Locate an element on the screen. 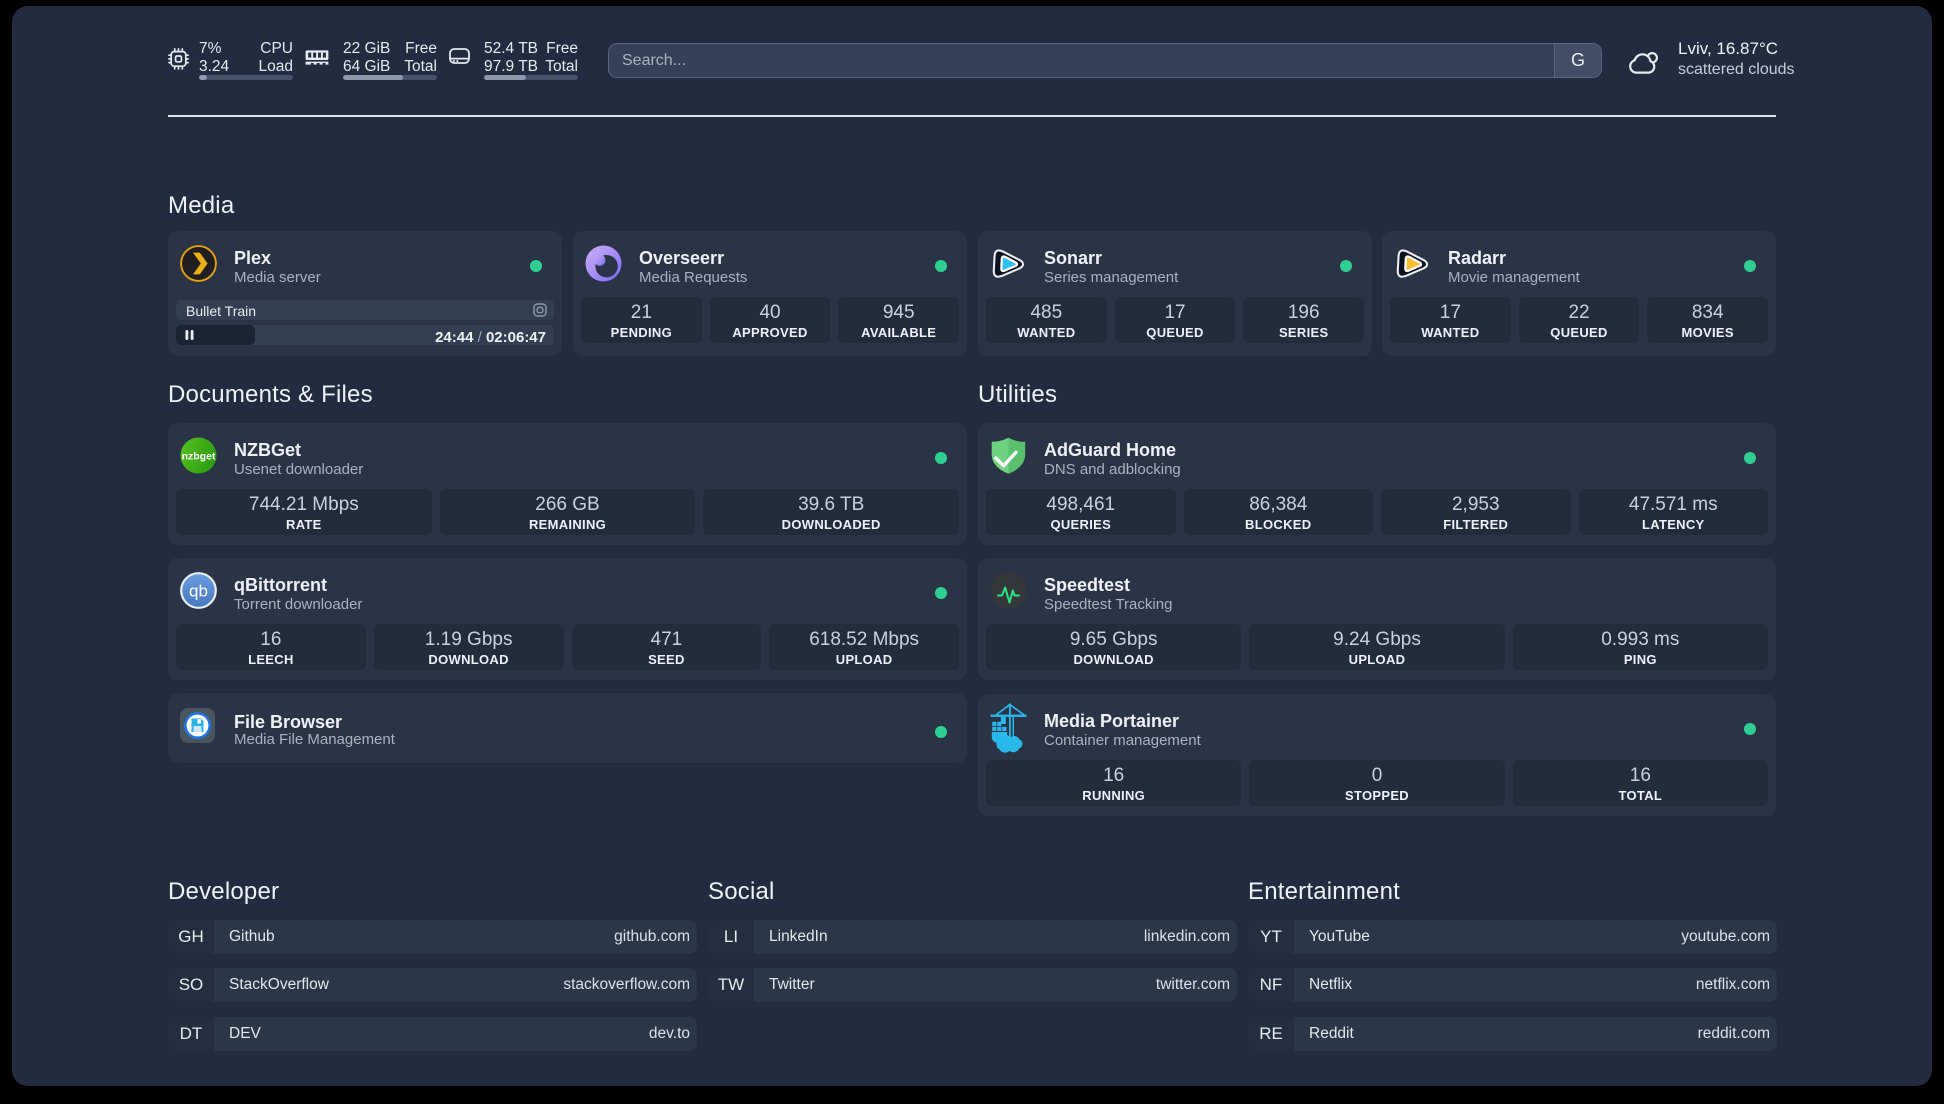 This screenshot has height=1104, width=1944. svg-text: nzbget is located at coordinates (199, 457).